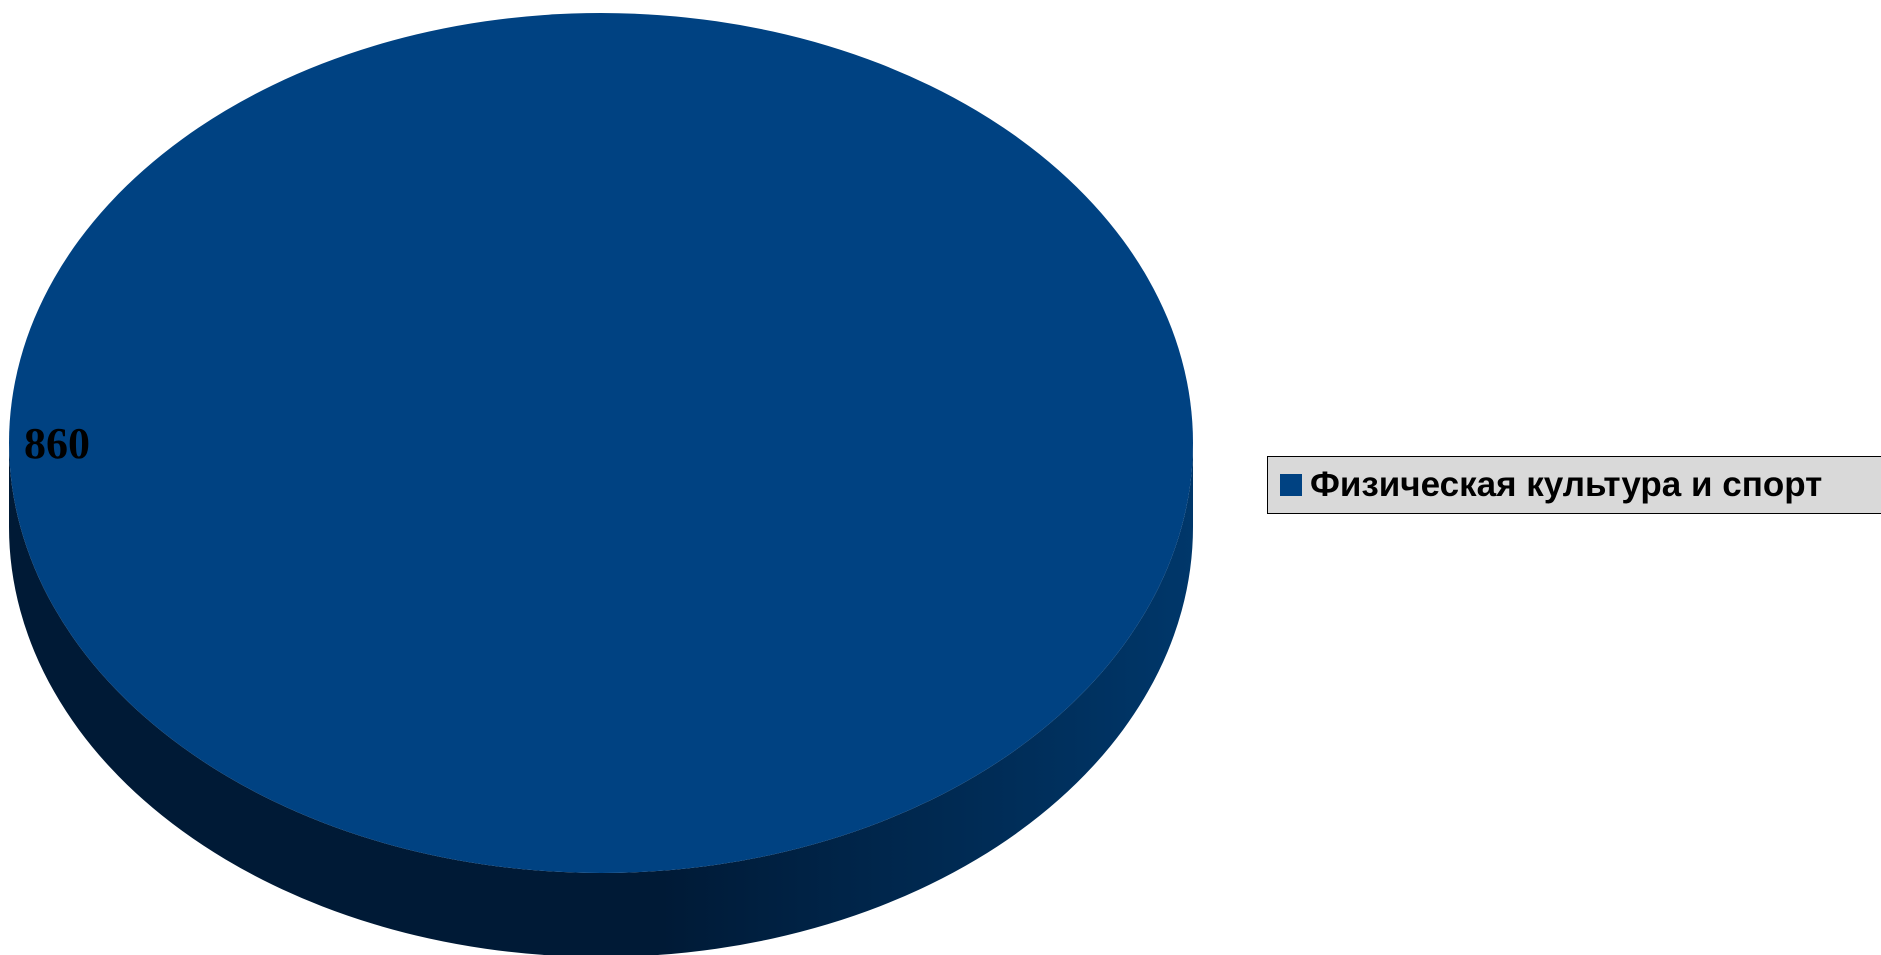  Describe the element at coordinates (1566, 484) in the screenshot. I see `legend-label-0: Физическая культура и спорт` at that location.